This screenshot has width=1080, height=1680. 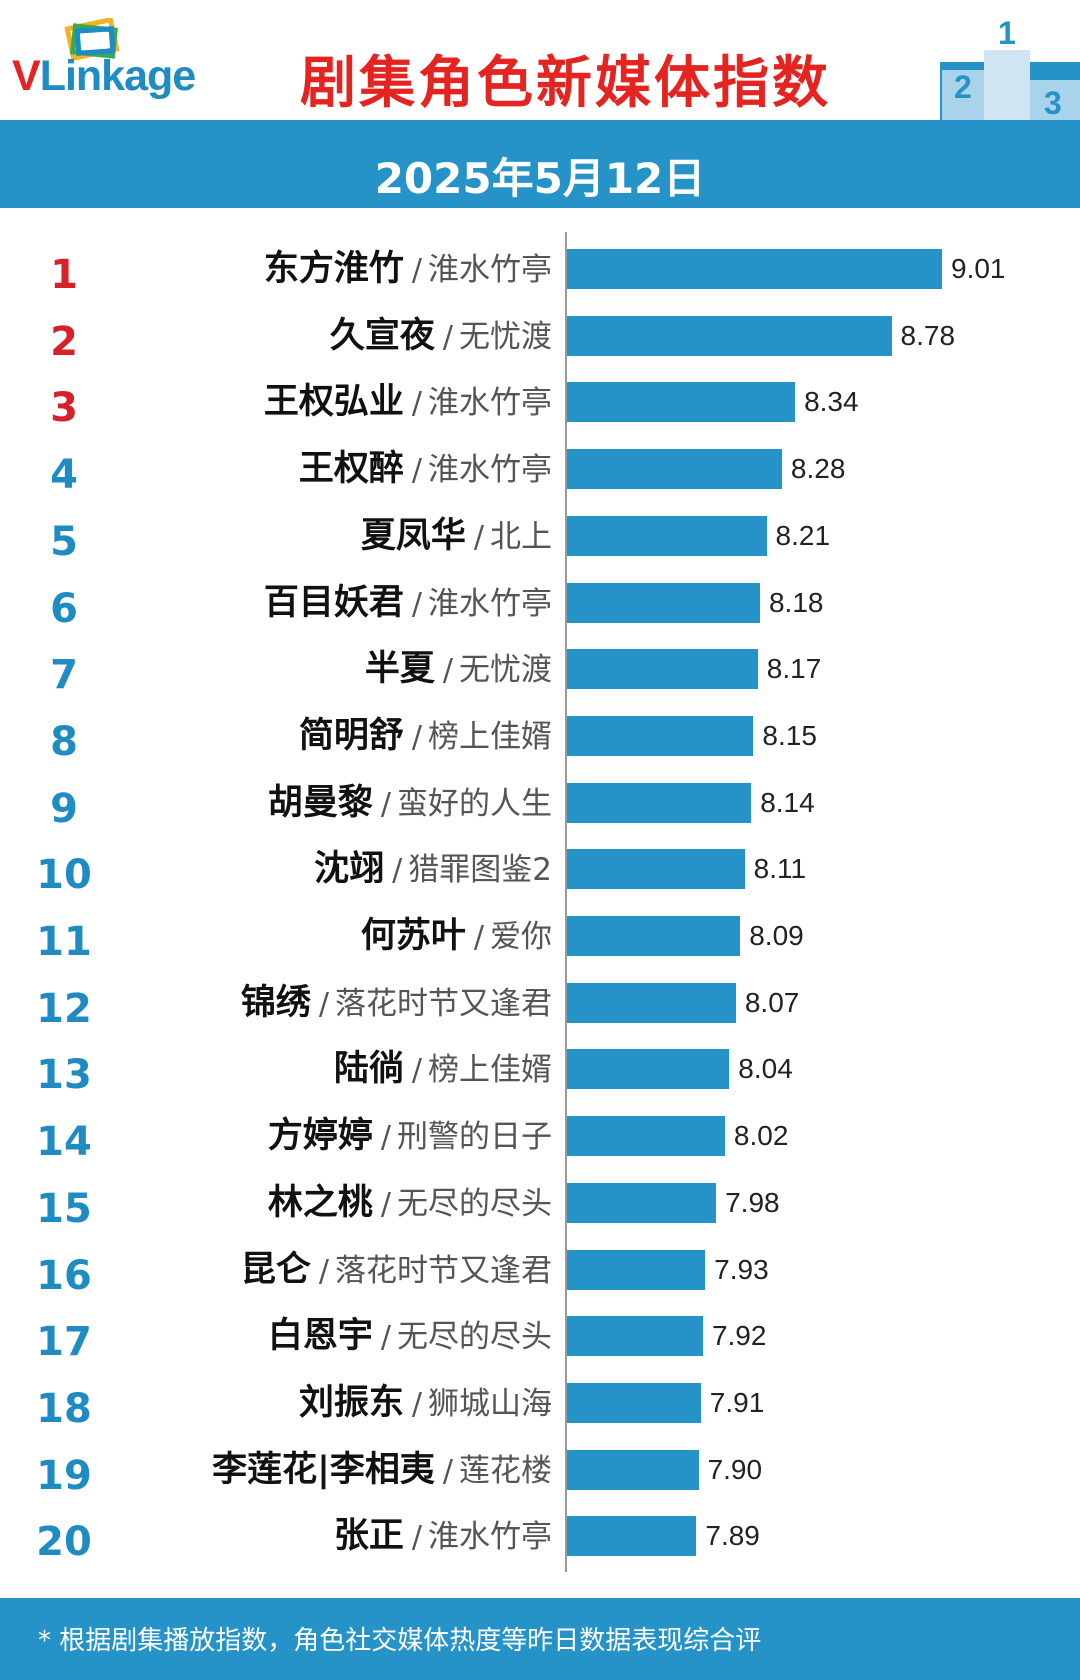 What do you see at coordinates (26, 76) in the screenshot?
I see `logo-letter-v: V` at bounding box center [26, 76].